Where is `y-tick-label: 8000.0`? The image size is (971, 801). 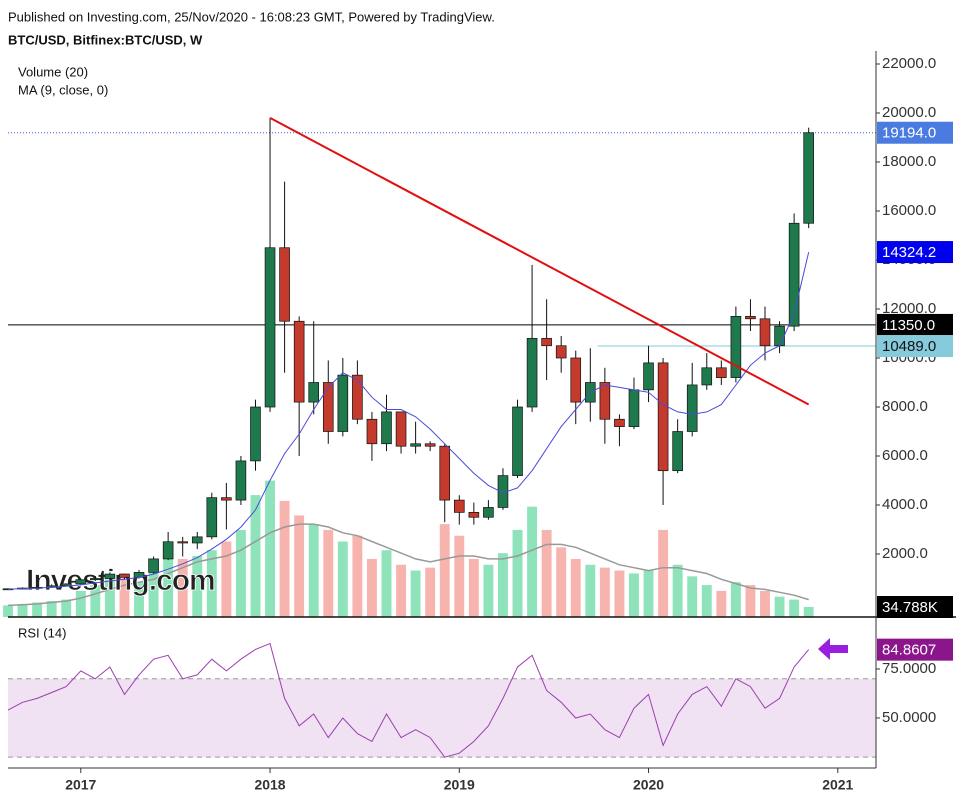 y-tick-label: 8000.0 is located at coordinates (905, 406).